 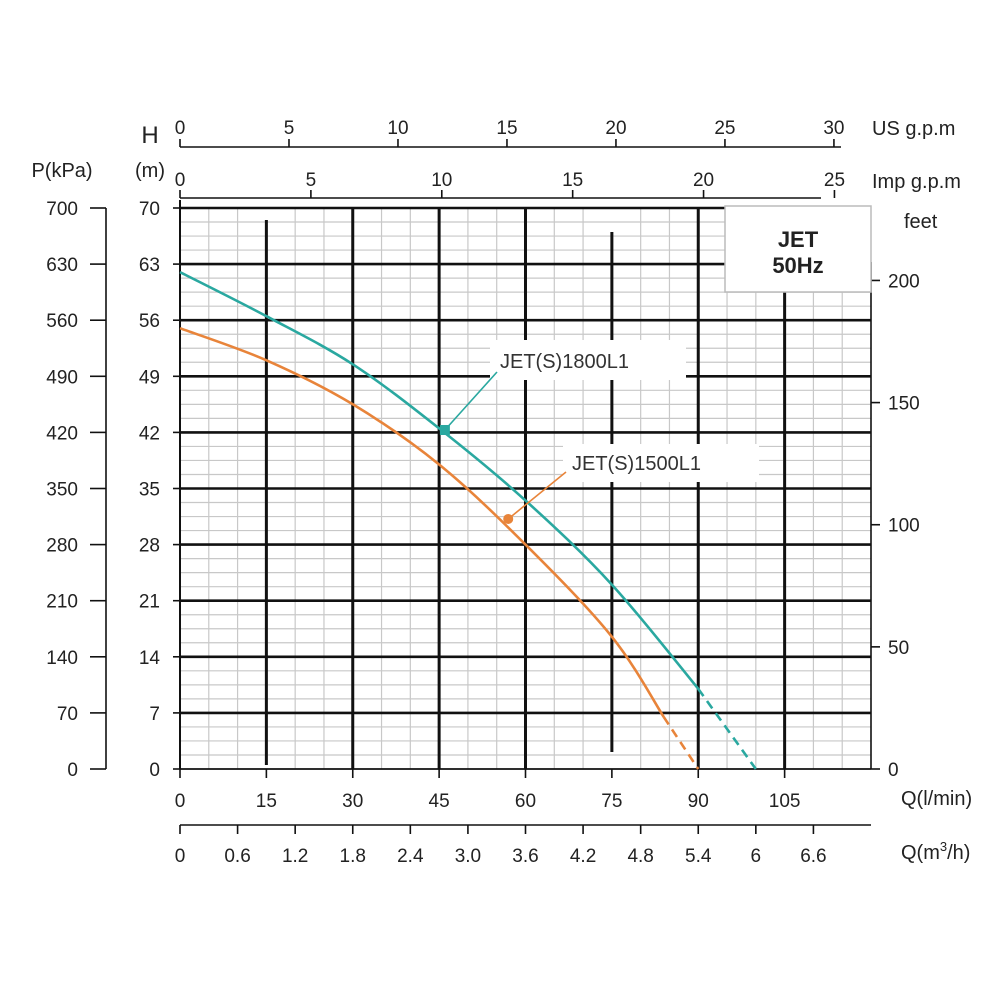 What do you see at coordinates (62, 490) in the screenshot?
I see `y-tick-label-kpa: 350` at bounding box center [62, 490].